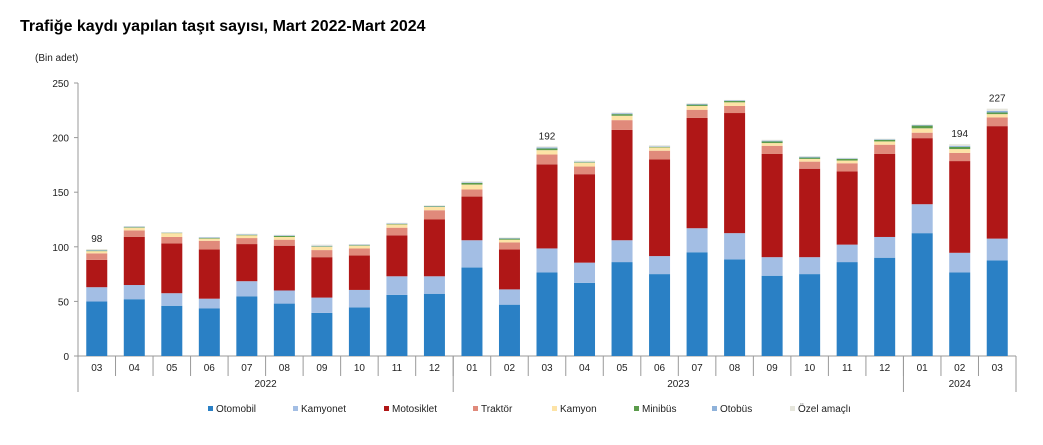 This screenshot has height=445, width=1043. Describe the element at coordinates (547, 136) in the screenshot. I see `total-label: 192` at that location.